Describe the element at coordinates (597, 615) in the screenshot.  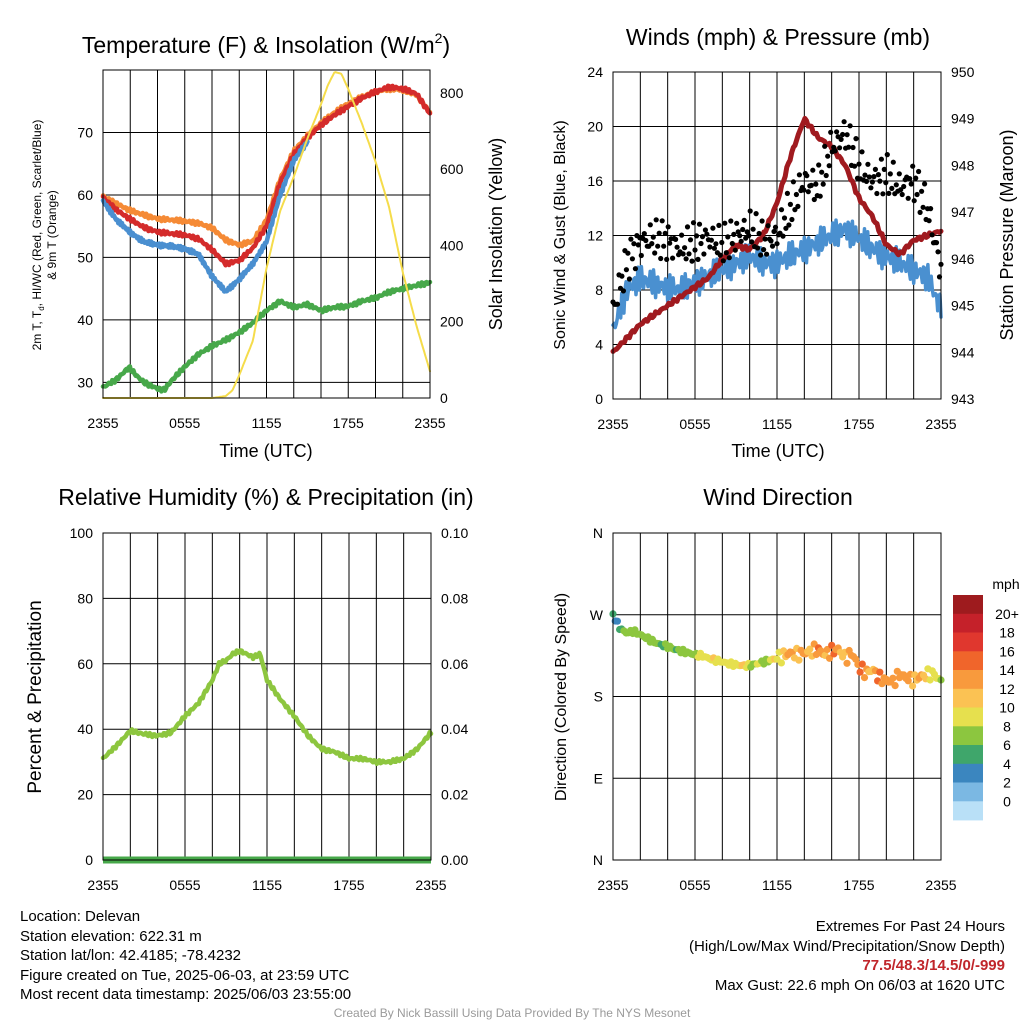
I see `y-tick-label: W` at that location.